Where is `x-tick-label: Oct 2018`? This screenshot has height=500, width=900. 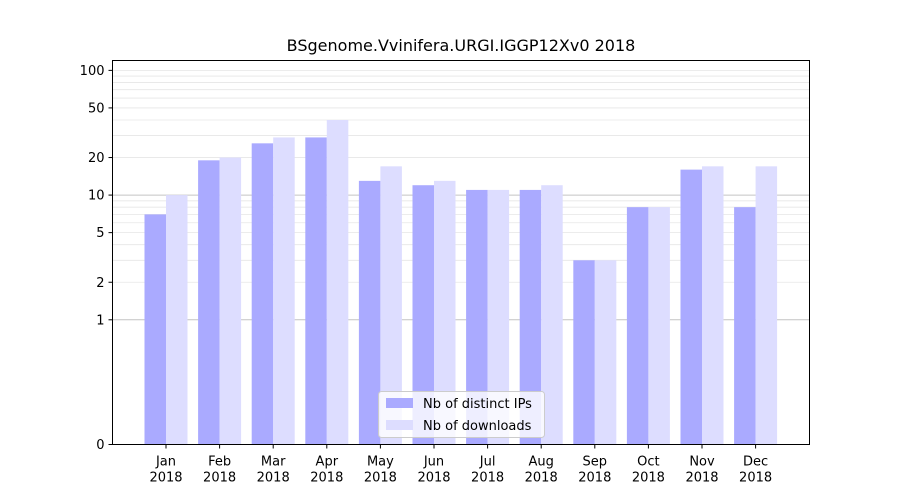 x-tick-label: Oct 2018 is located at coordinates (648, 470).